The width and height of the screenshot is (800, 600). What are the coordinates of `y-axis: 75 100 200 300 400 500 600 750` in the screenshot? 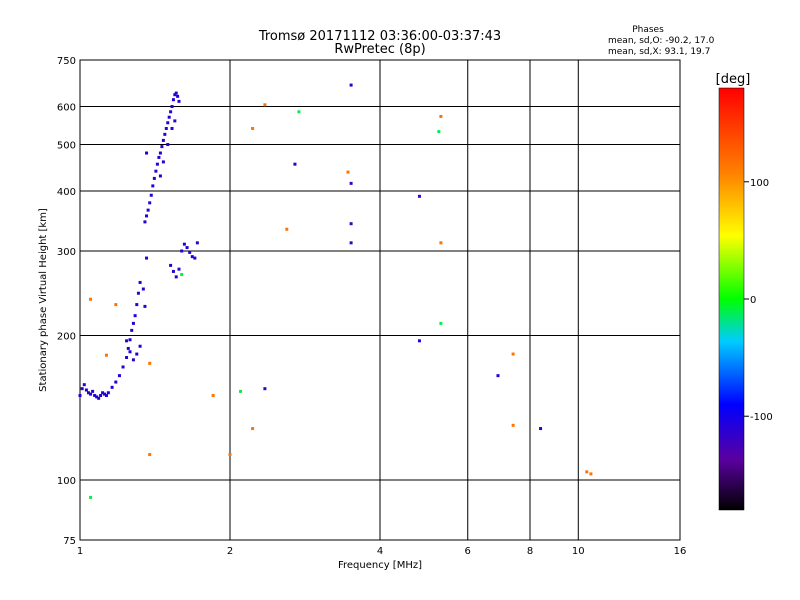 It's located at (66, 301).